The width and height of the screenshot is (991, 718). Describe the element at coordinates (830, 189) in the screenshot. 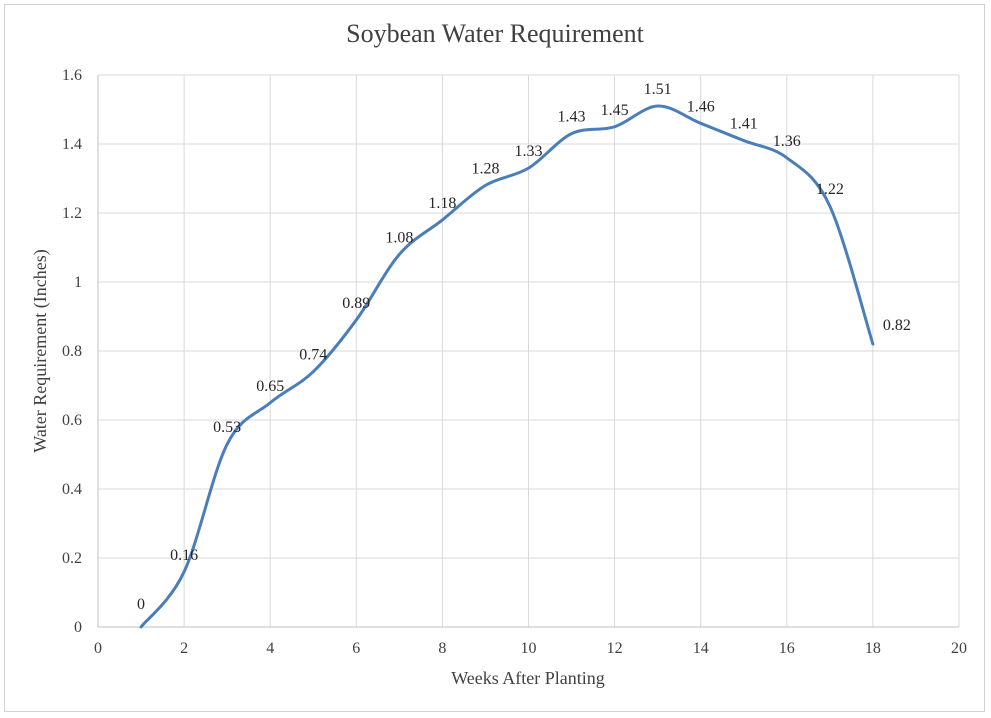

I see `data-label: 1.22` at that location.